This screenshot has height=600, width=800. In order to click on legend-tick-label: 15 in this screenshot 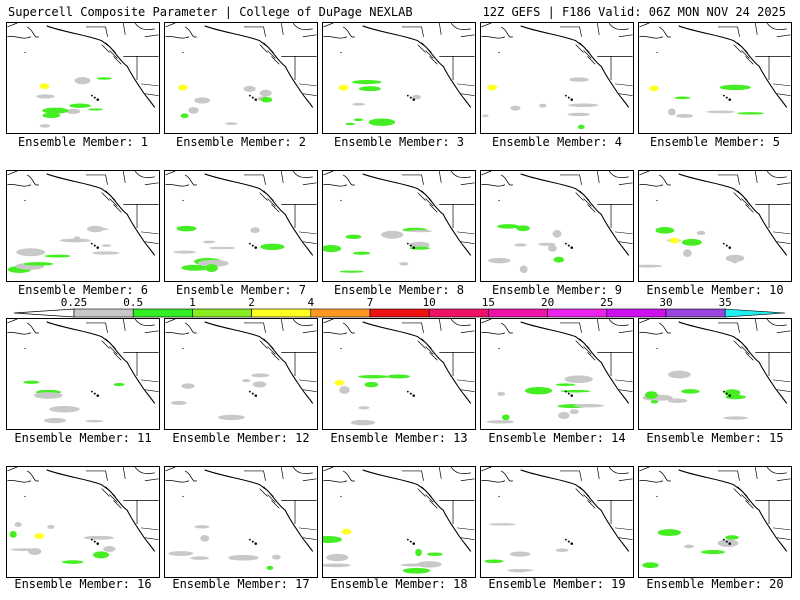, I will do `click(488, 302)`.